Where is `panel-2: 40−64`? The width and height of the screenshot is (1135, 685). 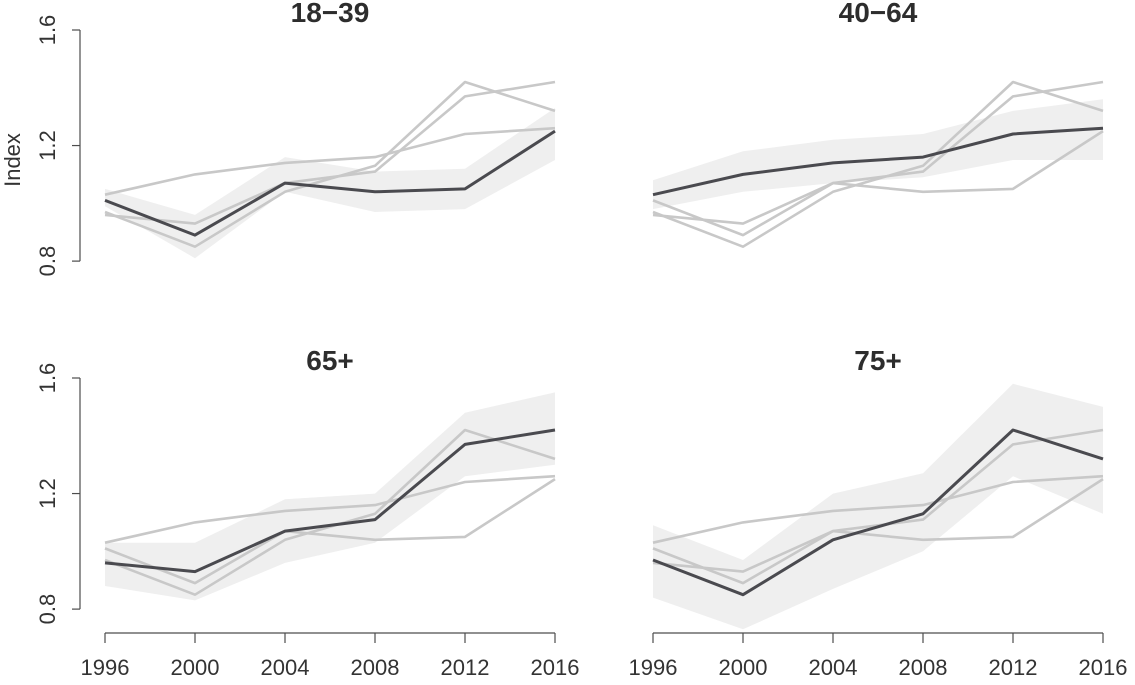 panel-2: 40−64 is located at coordinates (878, 124).